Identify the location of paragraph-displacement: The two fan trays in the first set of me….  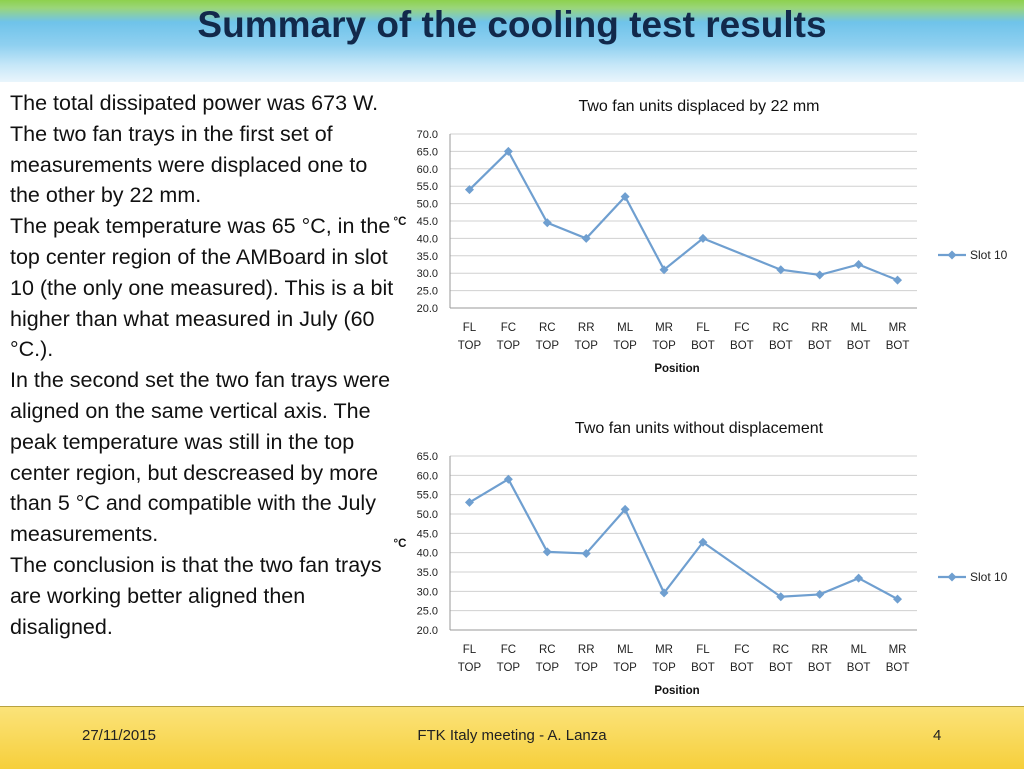
(189, 164).